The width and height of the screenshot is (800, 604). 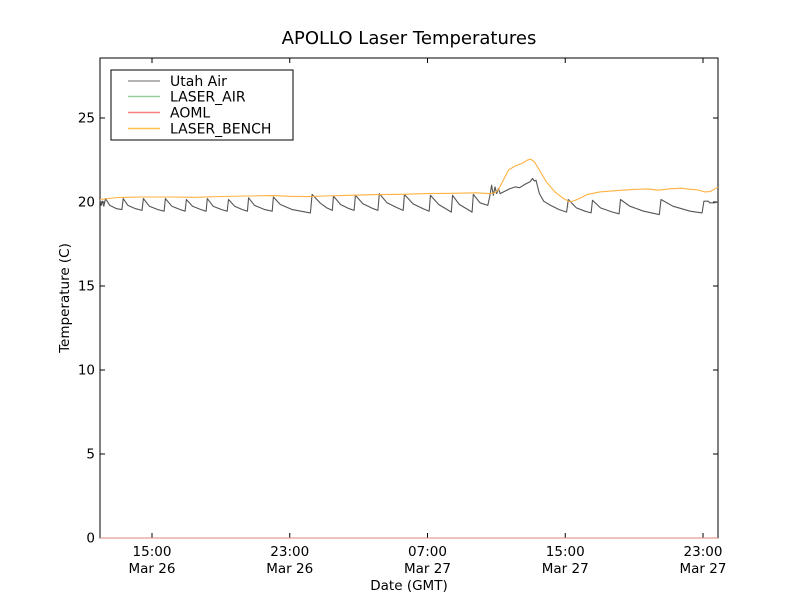 I want to click on laser-bench-line, so click(x=409, y=180).